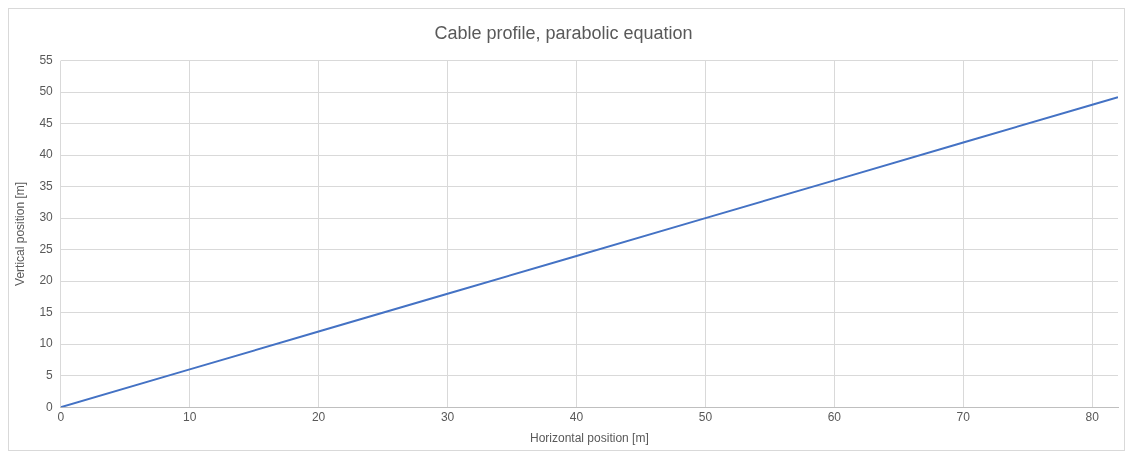 This screenshot has height=459, width=1133. I want to click on y-tick-label: 0, so click(50, 406).